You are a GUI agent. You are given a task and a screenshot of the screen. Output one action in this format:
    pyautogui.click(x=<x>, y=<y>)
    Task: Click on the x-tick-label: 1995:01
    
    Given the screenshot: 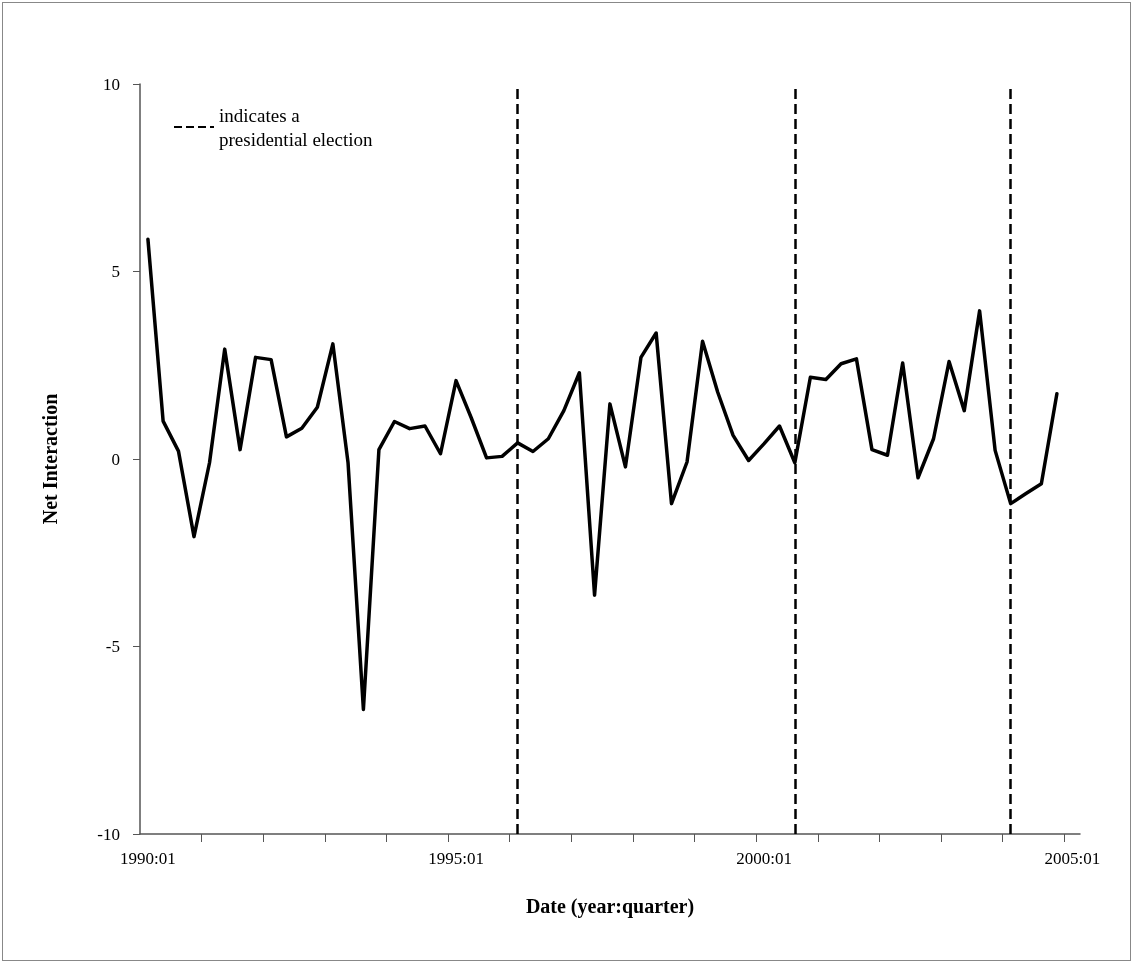 What is the action you would take?
    pyautogui.click(x=456, y=858)
    